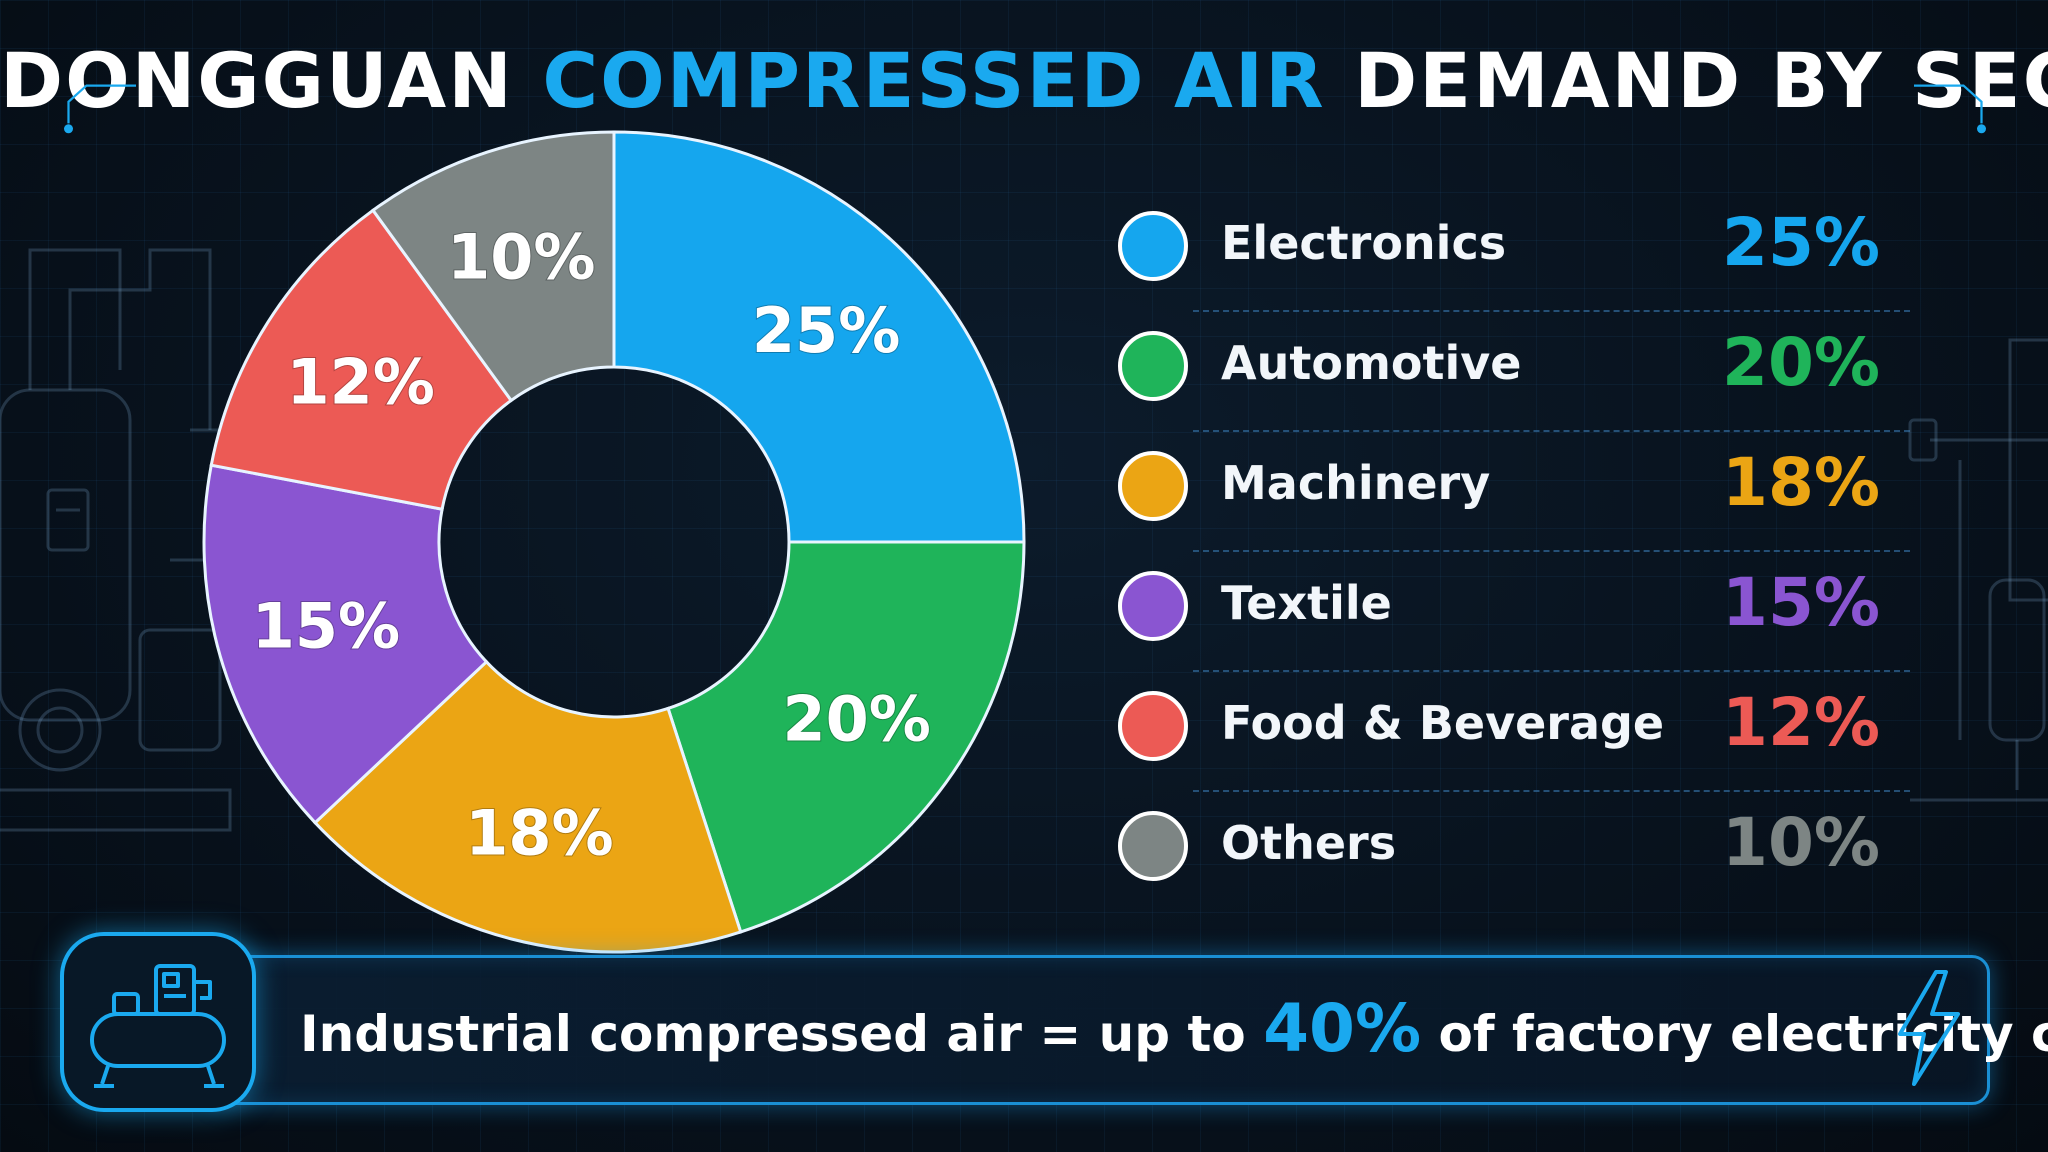  Describe the element at coordinates (1801, 842) in the screenshot. I see `legend-value: 10%` at that location.